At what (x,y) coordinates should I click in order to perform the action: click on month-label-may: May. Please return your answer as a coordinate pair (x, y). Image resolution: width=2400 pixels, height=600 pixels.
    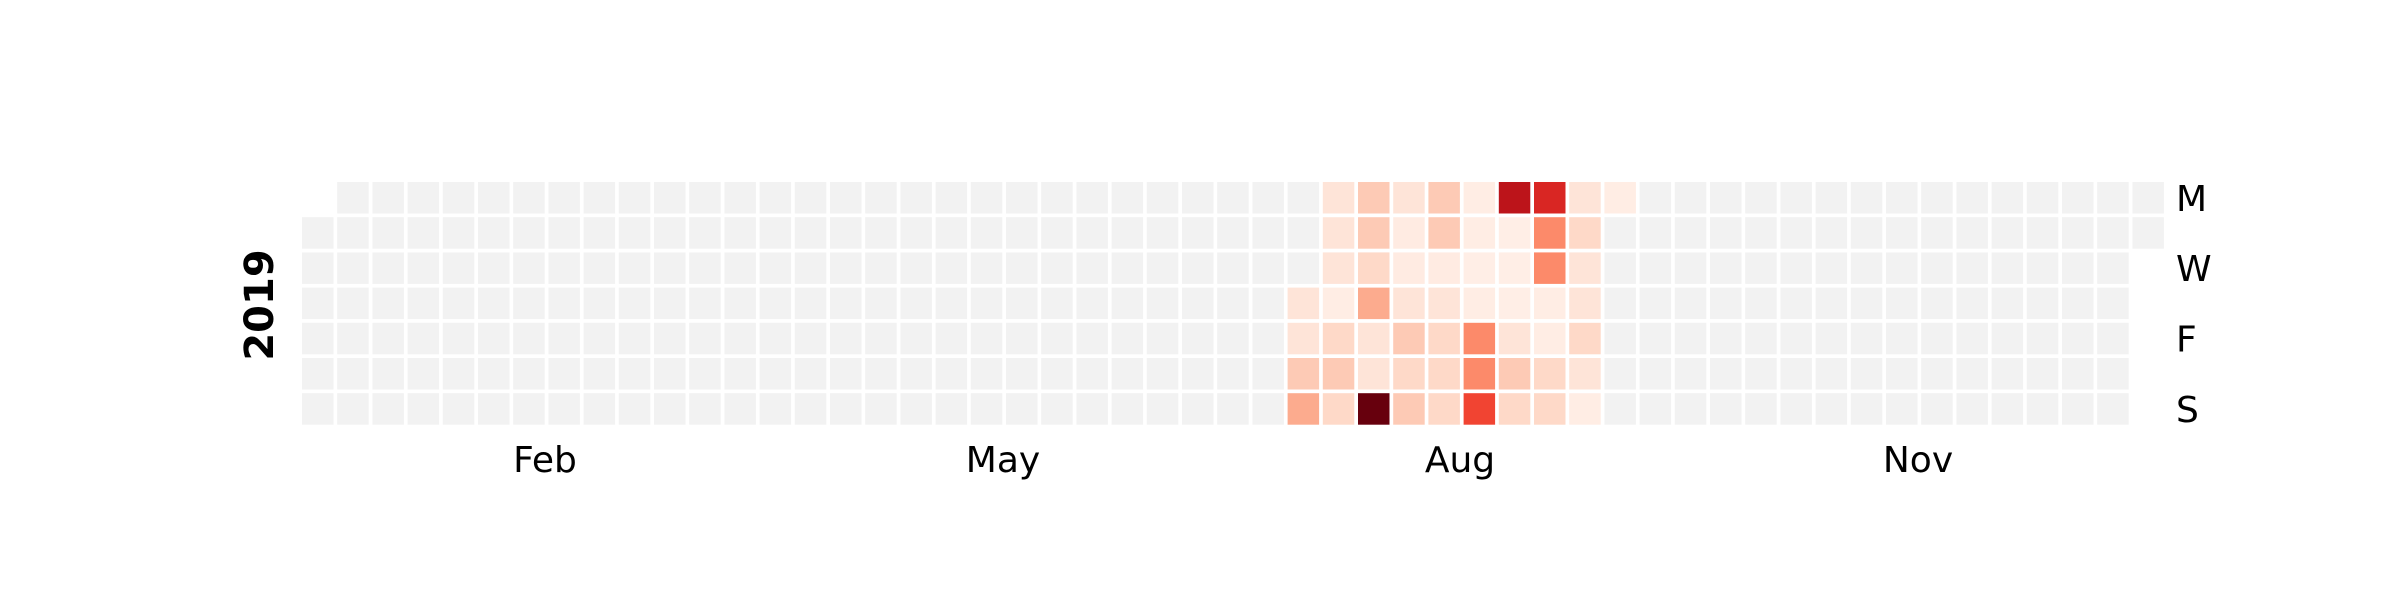
    Looking at the image, I should click on (1003, 460).